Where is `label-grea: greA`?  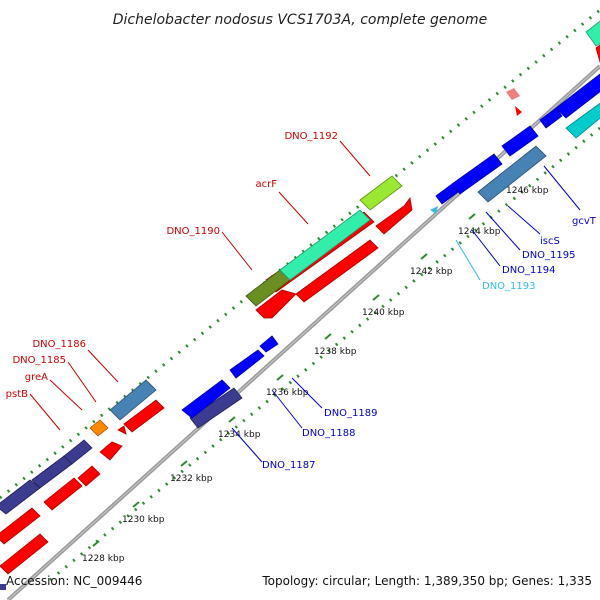
label-grea: greA is located at coordinates (36, 377).